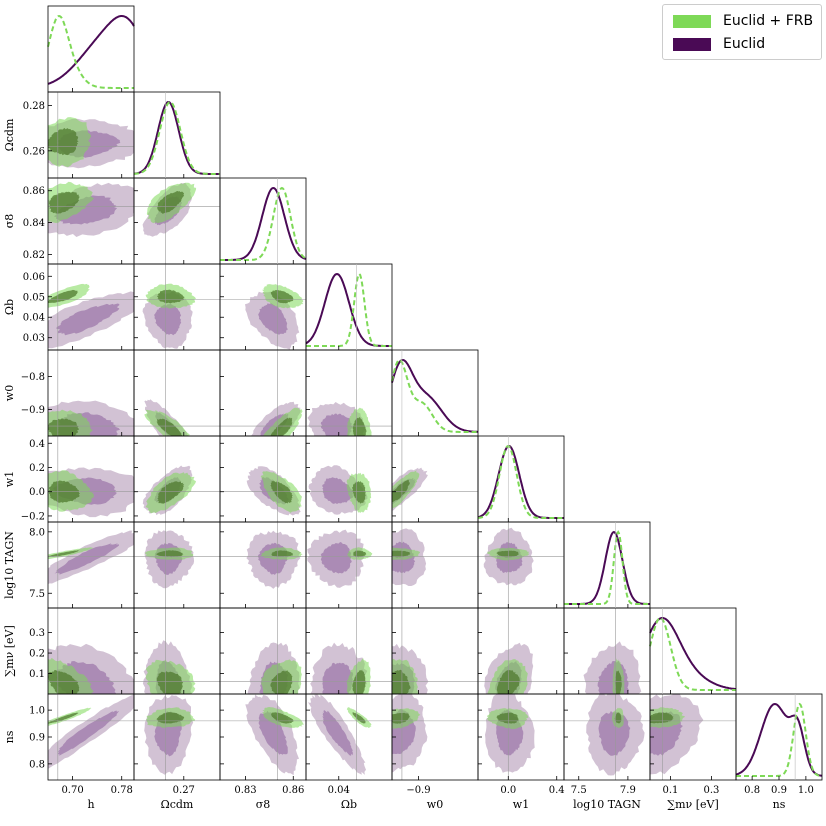 The image size is (826, 826). Describe the element at coordinates (91, 651) in the screenshot. I see `panel-sum_m_nu-vs-h` at that location.